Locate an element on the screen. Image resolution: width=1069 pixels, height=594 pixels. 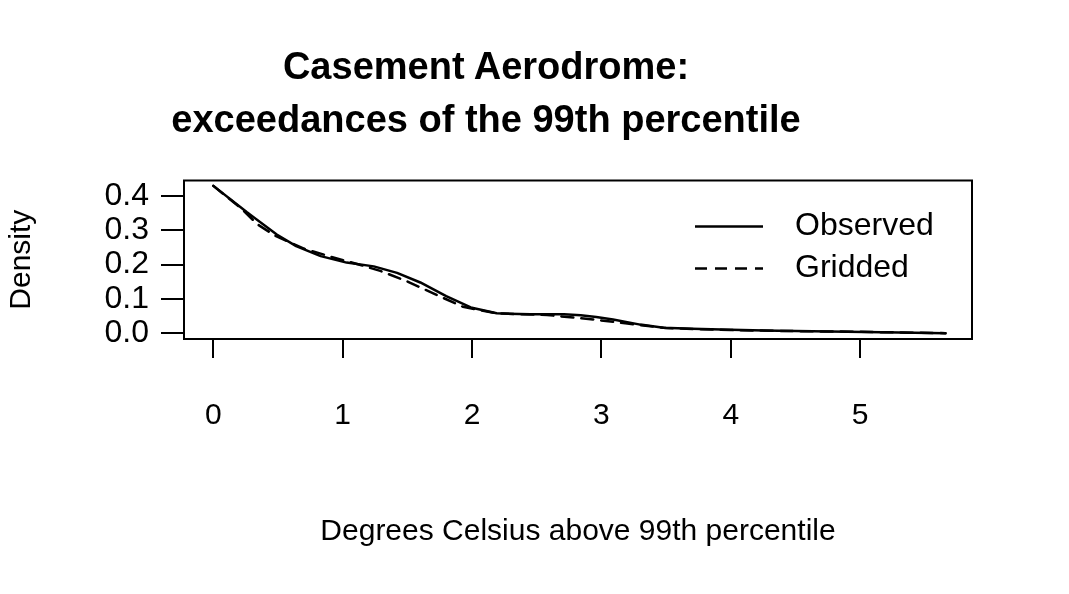
y-tick-label: 0.1 is located at coordinates (126, 296).